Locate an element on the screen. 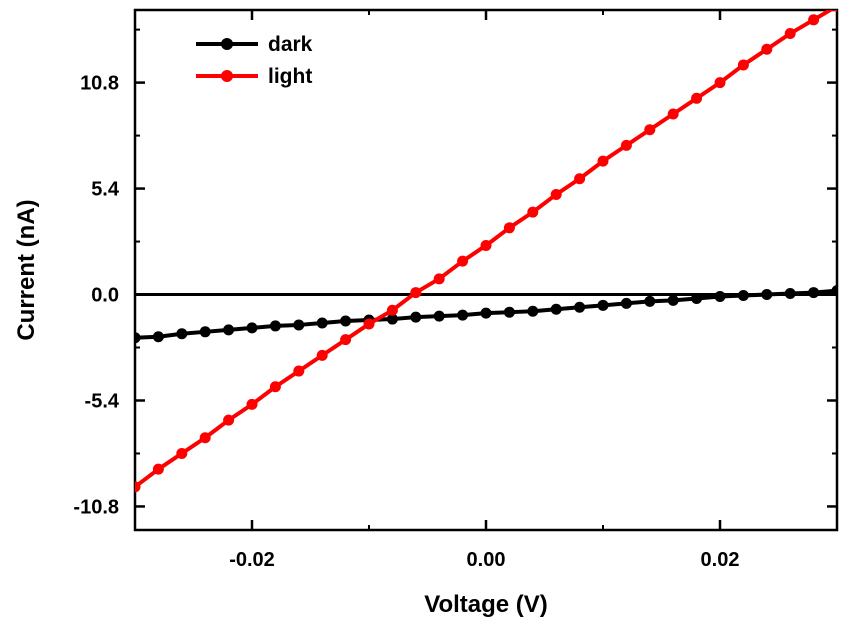  y-tick-label: -10.8 is located at coordinates (96, 507).